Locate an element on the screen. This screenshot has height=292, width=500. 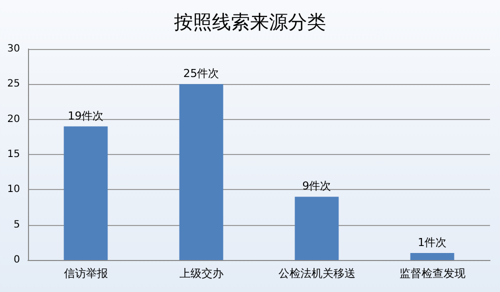
y-tick-label: 10 is located at coordinates (13, 190).